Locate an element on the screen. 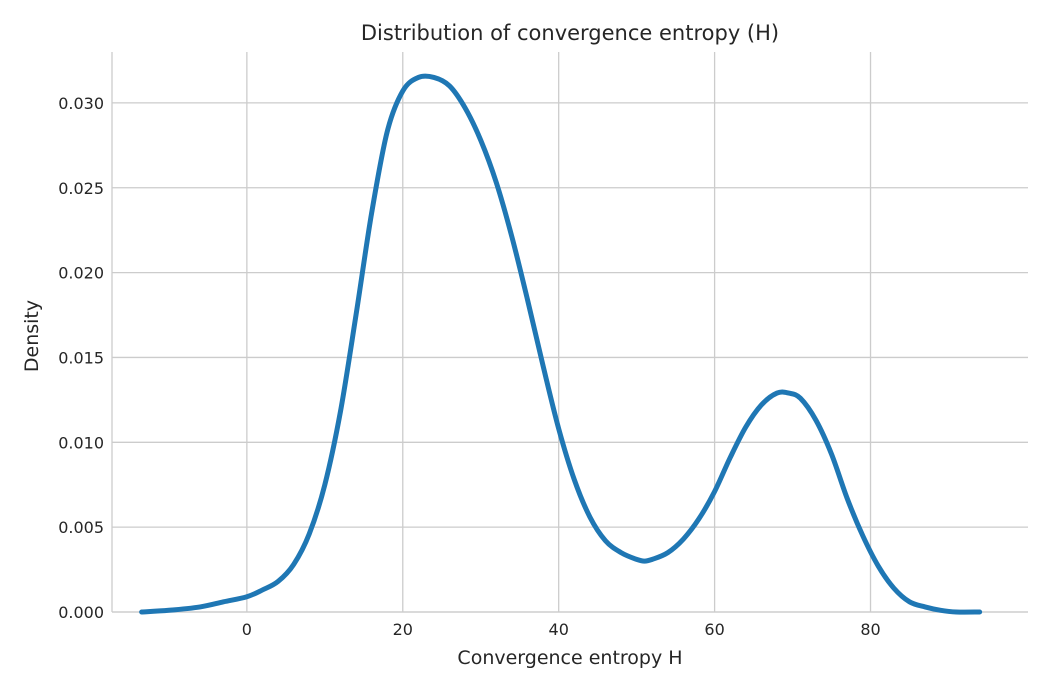 The height and width of the screenshot is (694, 1050). y-tick-label: 0.005 is located at coordinates (81, 527).